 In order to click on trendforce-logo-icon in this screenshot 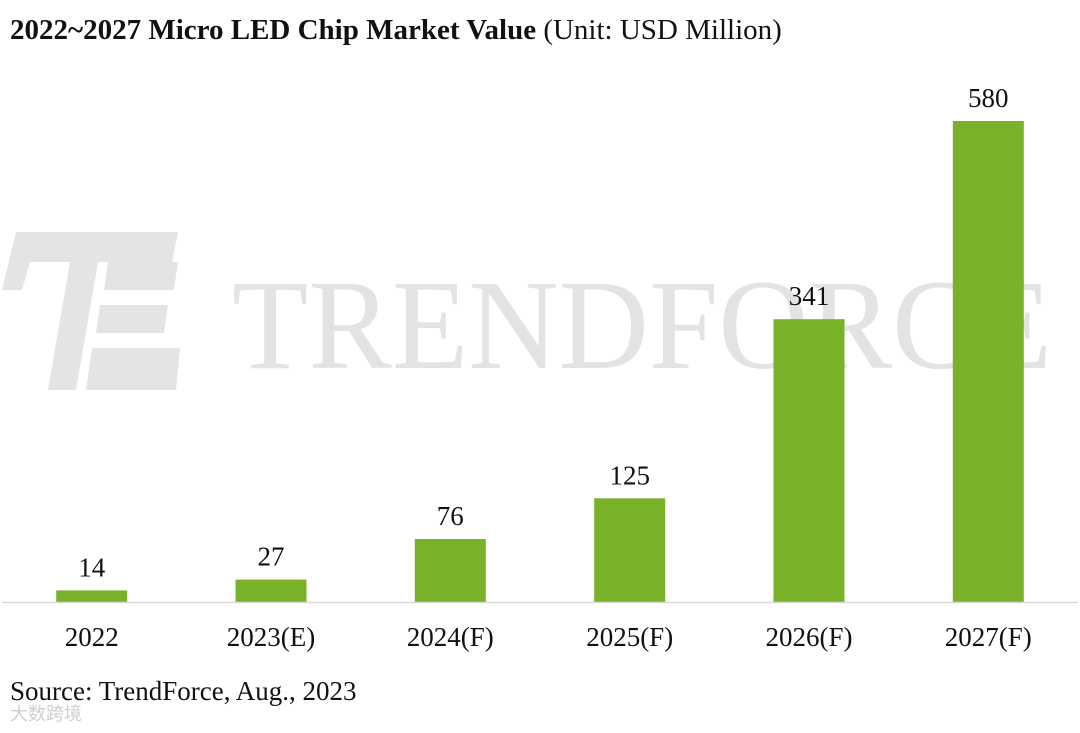, I will do `click(91, 311)`.